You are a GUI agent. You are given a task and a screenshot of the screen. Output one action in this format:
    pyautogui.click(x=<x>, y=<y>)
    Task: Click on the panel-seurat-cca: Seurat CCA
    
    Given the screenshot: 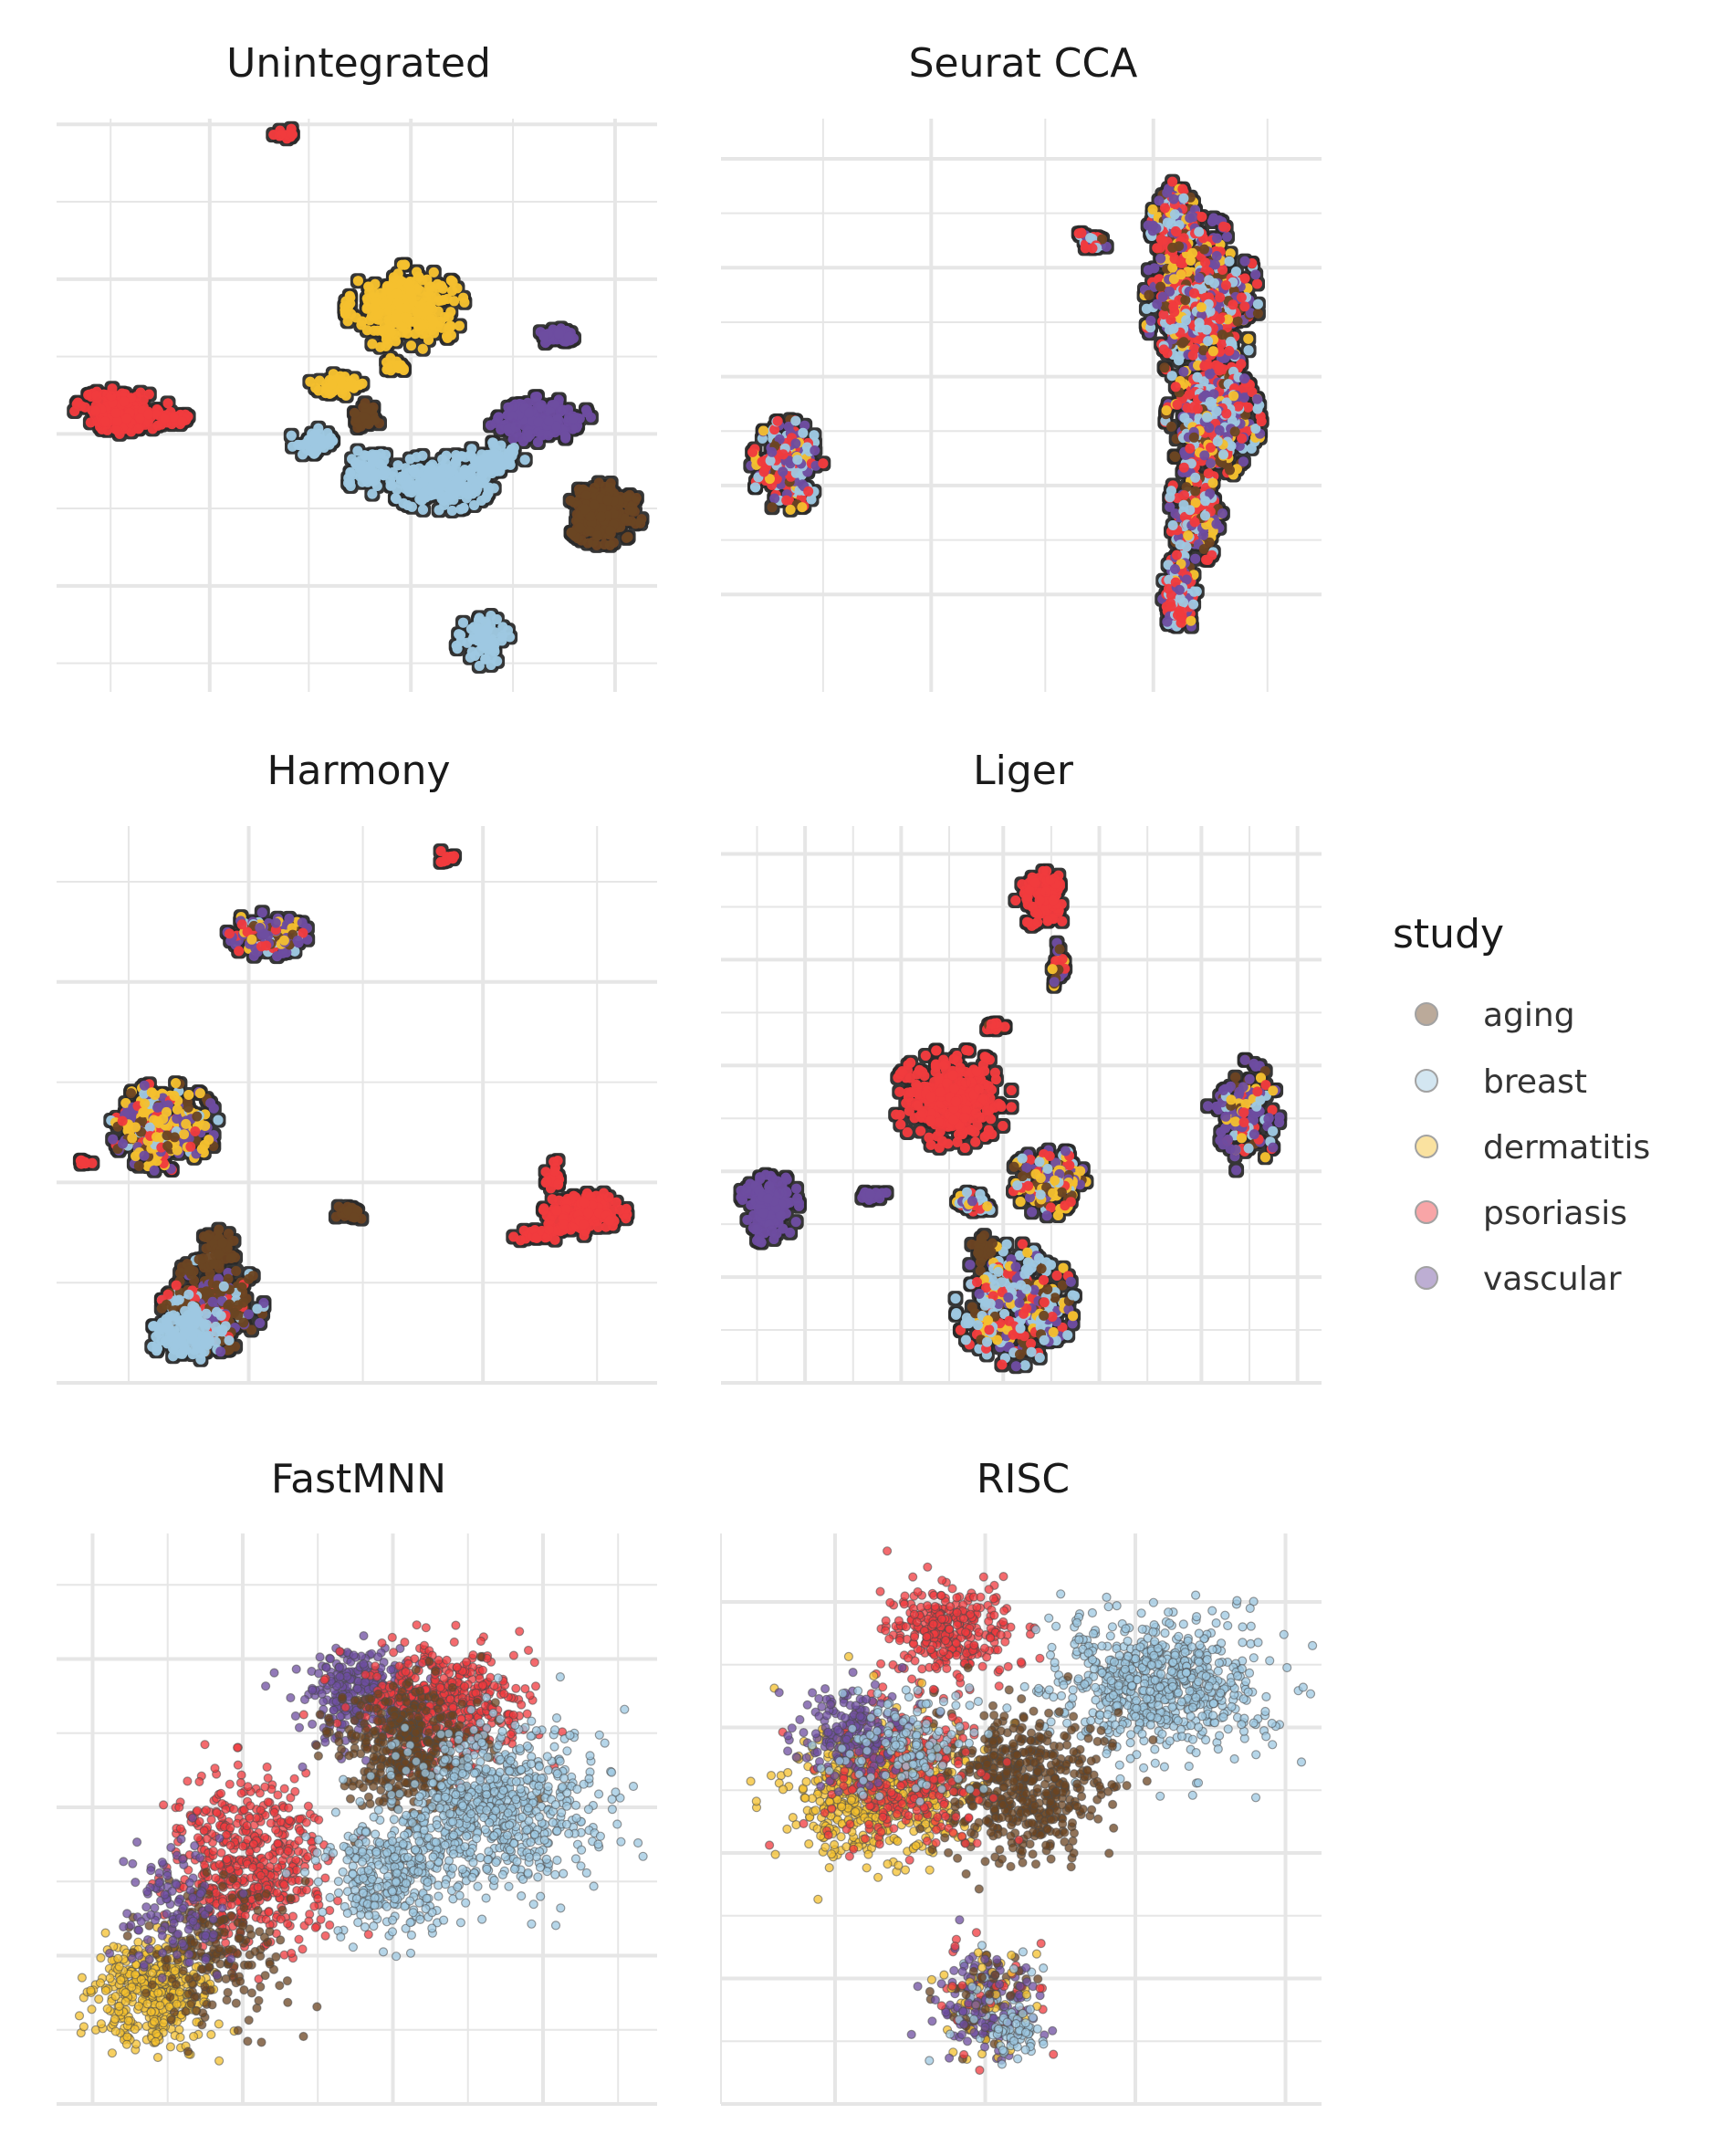 What is the action you would take?
    pyautogui.click(x=1021, y=366)
    